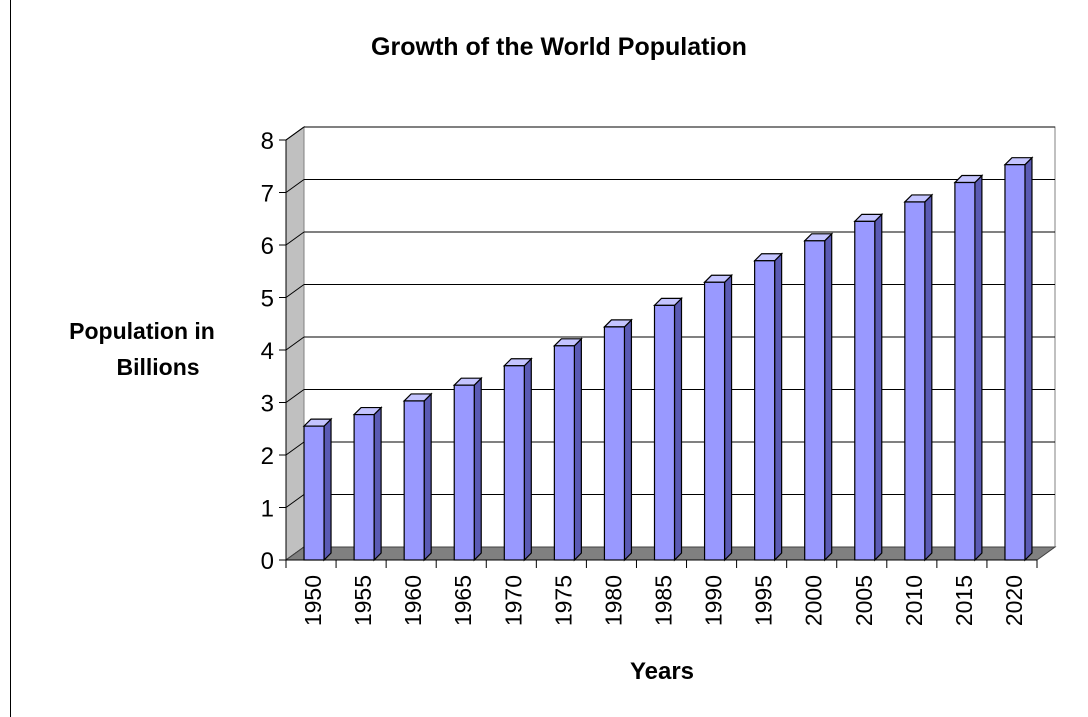 The width and height of the screenshot is (1088, 717). Describe the element at coordinates (764, 600) in the screenshot. I see `x-tick-label: 1995` at that location.